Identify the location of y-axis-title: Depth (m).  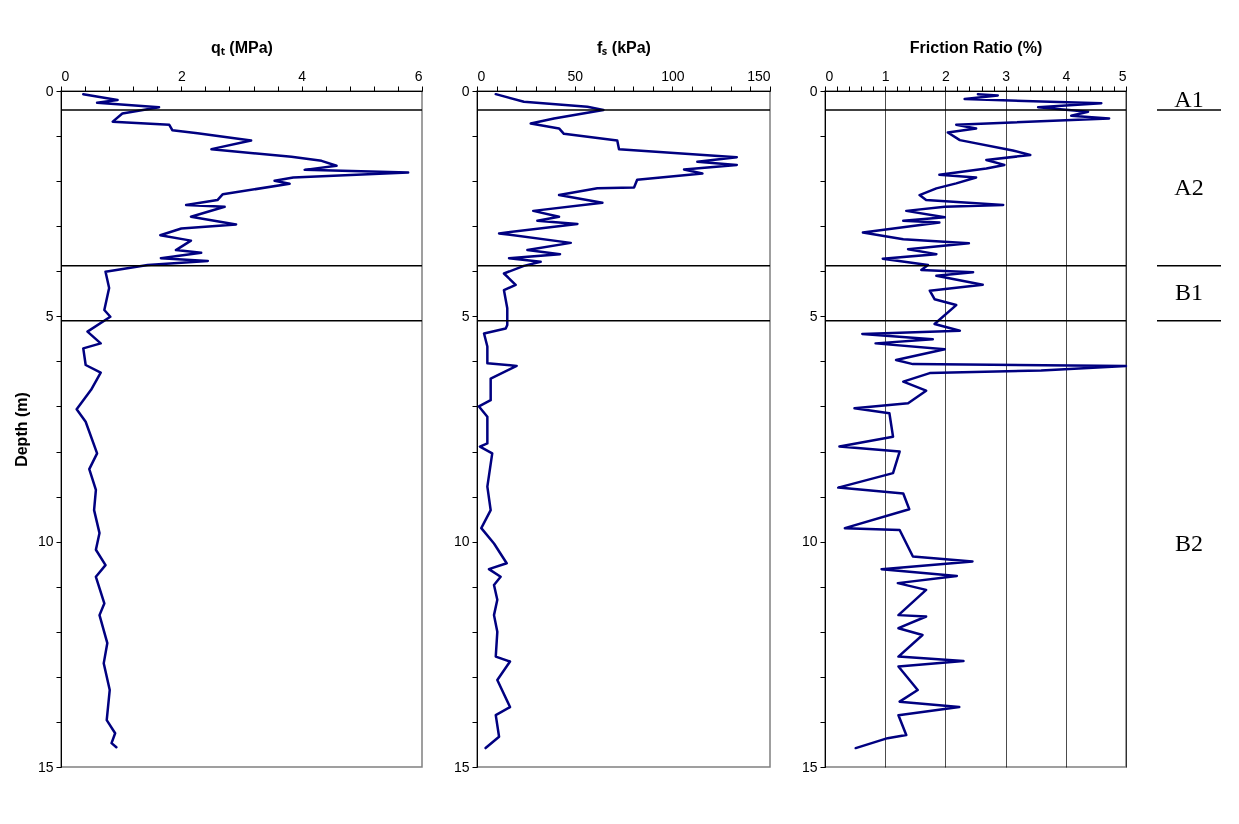
(21, 429).